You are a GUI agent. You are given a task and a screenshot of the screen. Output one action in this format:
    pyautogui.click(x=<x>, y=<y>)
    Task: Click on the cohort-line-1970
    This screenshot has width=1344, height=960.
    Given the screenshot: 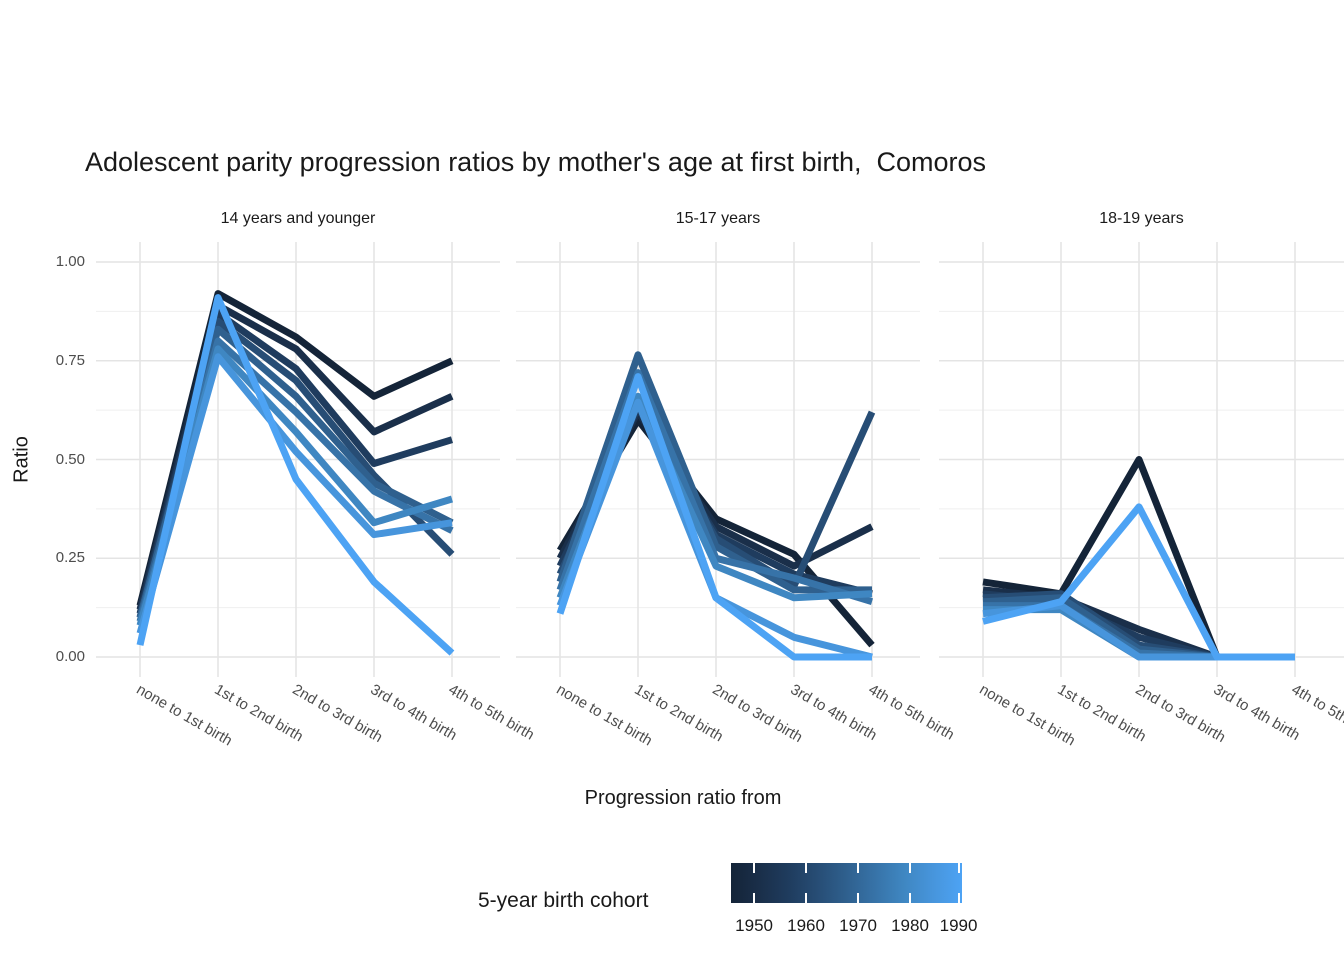 What is the action you would take?
    pyautogui.click(x=714, y=472)
    